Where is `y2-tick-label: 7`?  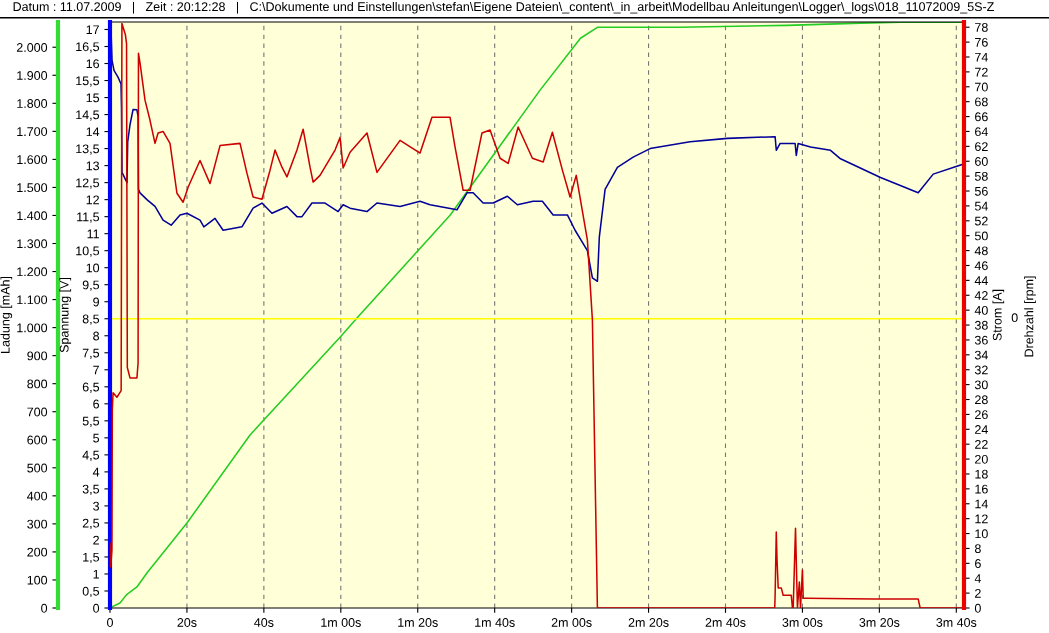
y2-tick-label: 7 is located at coordinates (96, 370).